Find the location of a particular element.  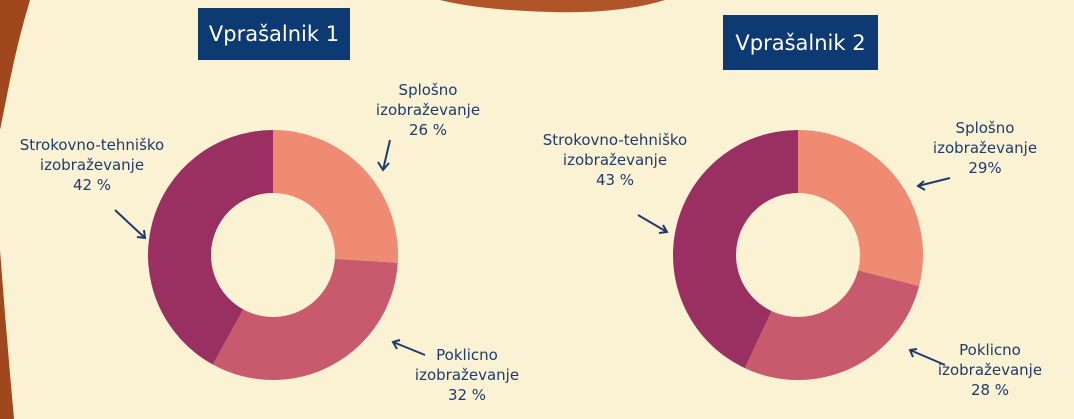

value-label: 26 % is located at coordinates (428, 130).